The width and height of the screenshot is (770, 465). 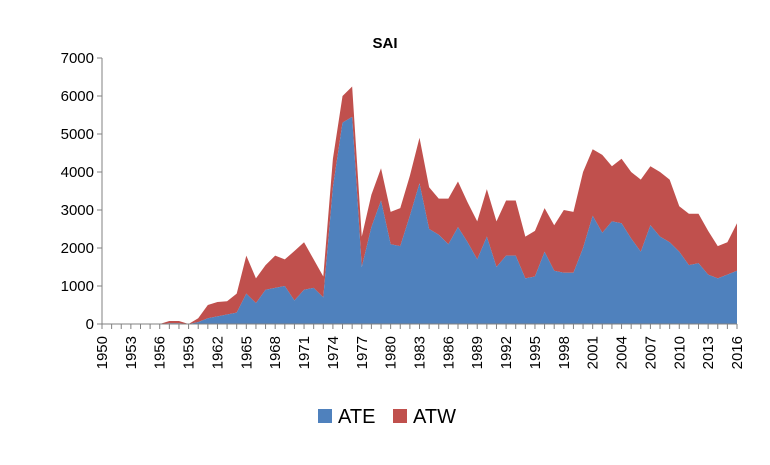 What do you see at coordinates (448, 352) in the screenshot?
I see `x-tick-label: 1986` at bounding box center [448, 352].